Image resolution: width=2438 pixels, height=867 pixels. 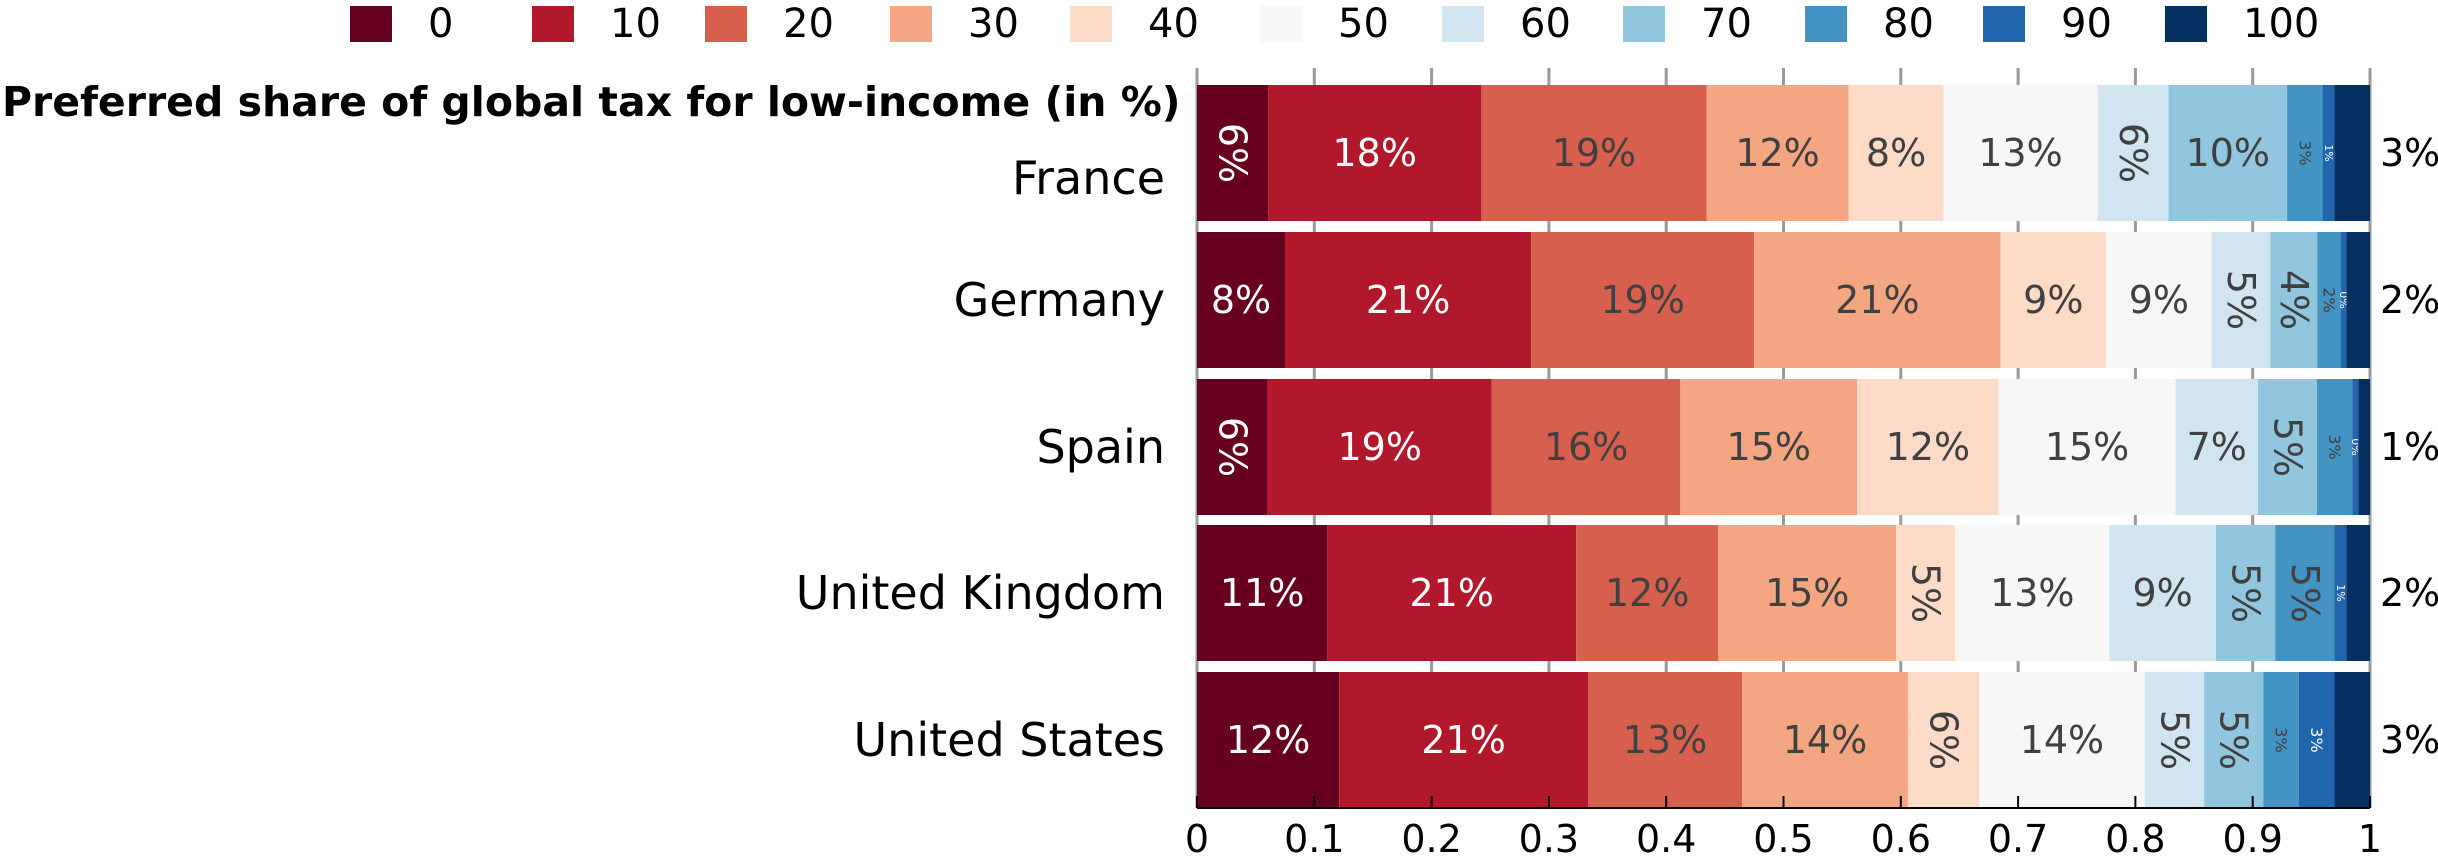 What do you see at coordinates (2370, 839) in the screenshot?
I see `x-tick-label: 1` at bounding box center [2370, 839].